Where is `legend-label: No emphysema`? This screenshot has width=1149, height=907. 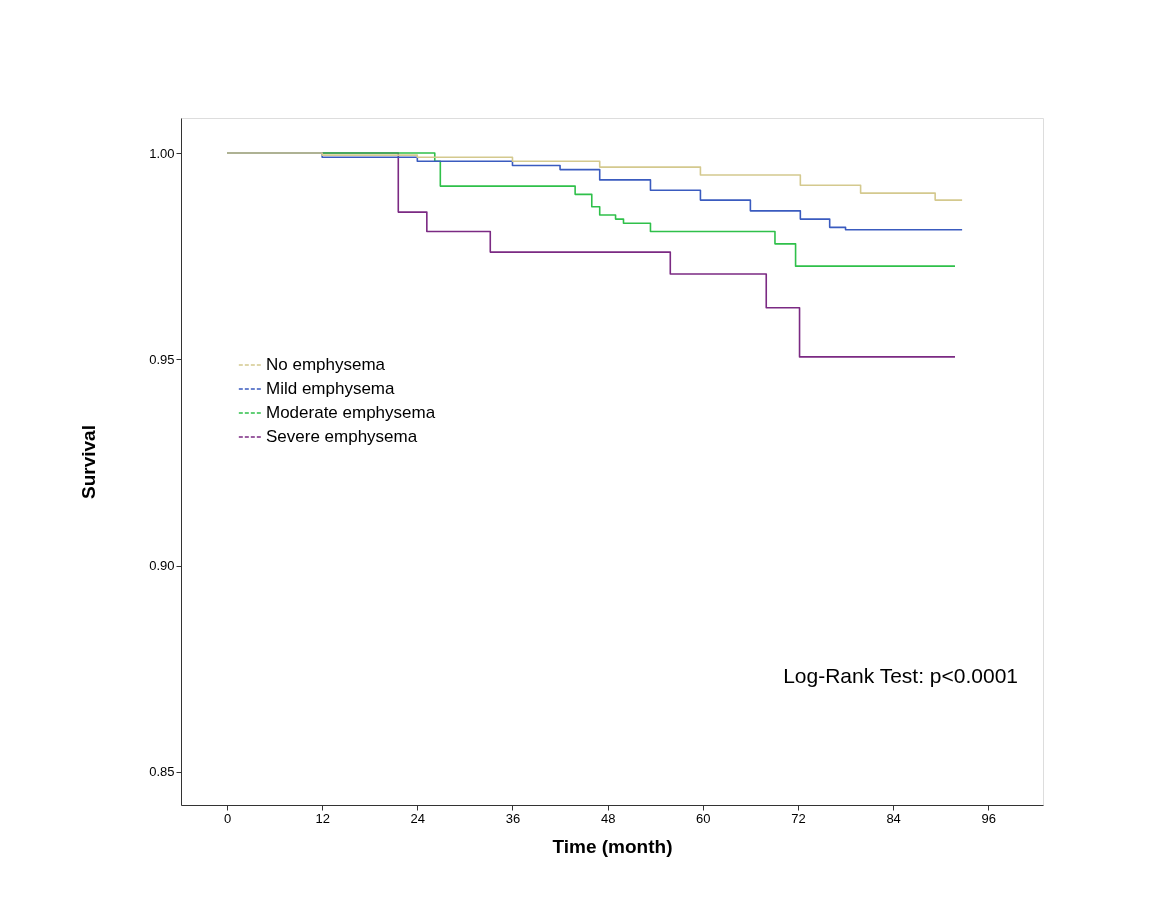 legend-label: No emphysema is located at coordinates (326, 364).